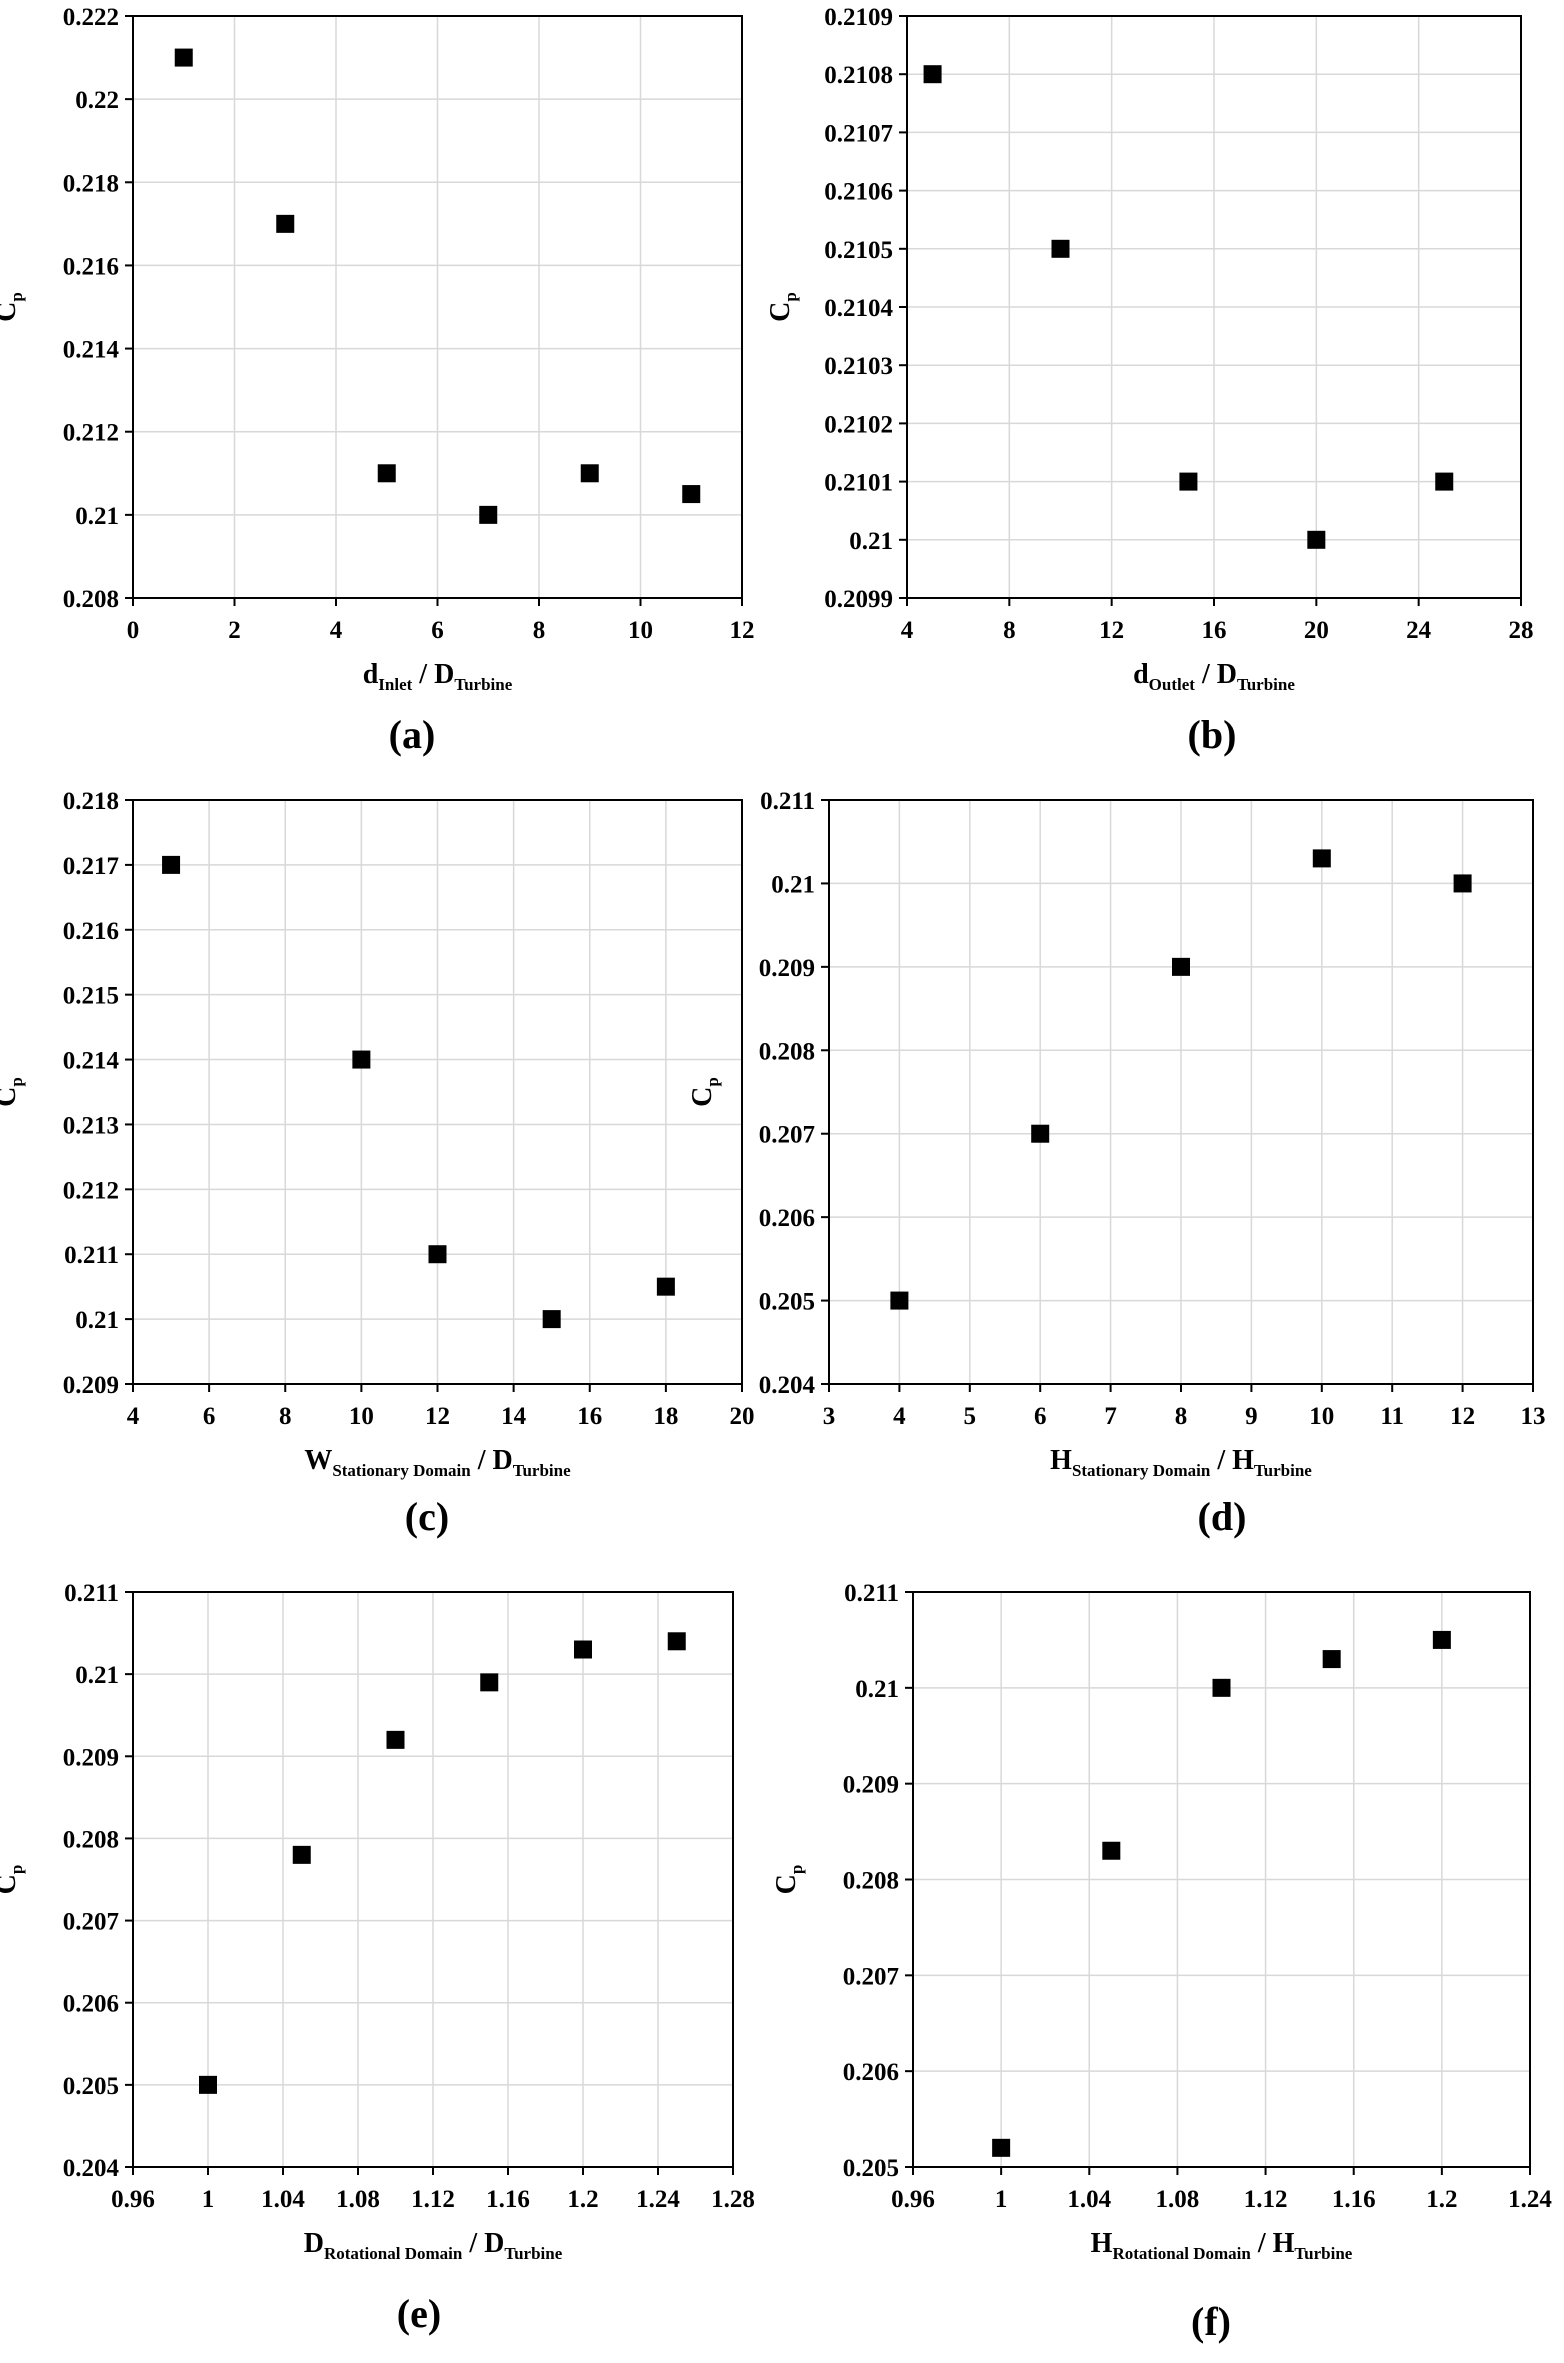 Image resolution: width=1564 pixels, height=2363 pixels. I want to click on y-tick-label: 0.214, so click(91, 350).